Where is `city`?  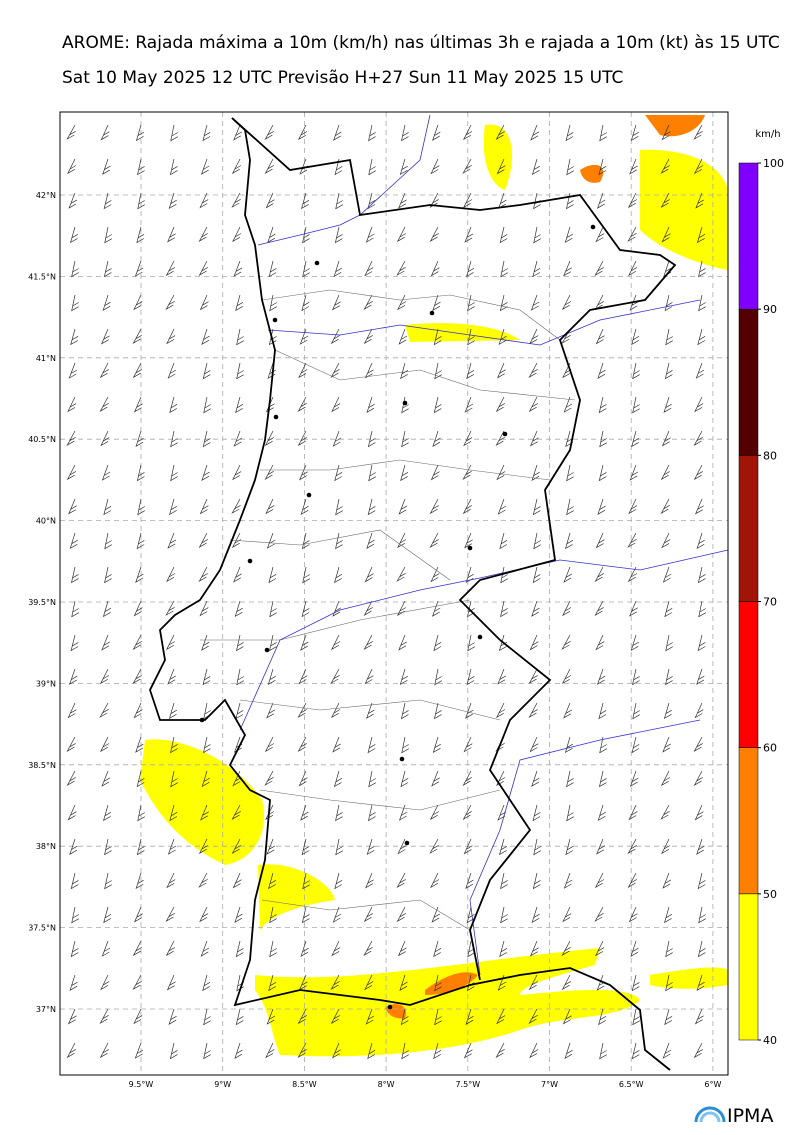 city is located at coordinates (202, 720).